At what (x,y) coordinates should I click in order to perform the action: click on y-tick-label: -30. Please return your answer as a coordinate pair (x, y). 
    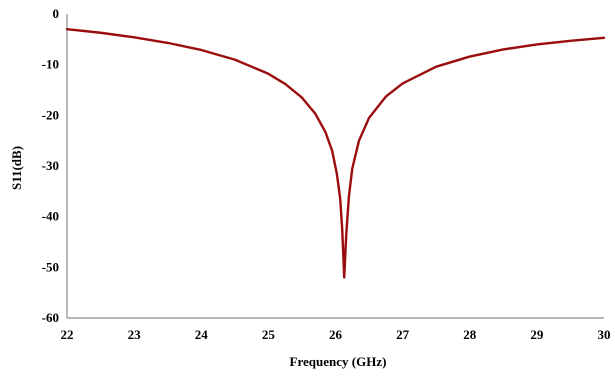
    Looking at the image, I should click on (50, 165).